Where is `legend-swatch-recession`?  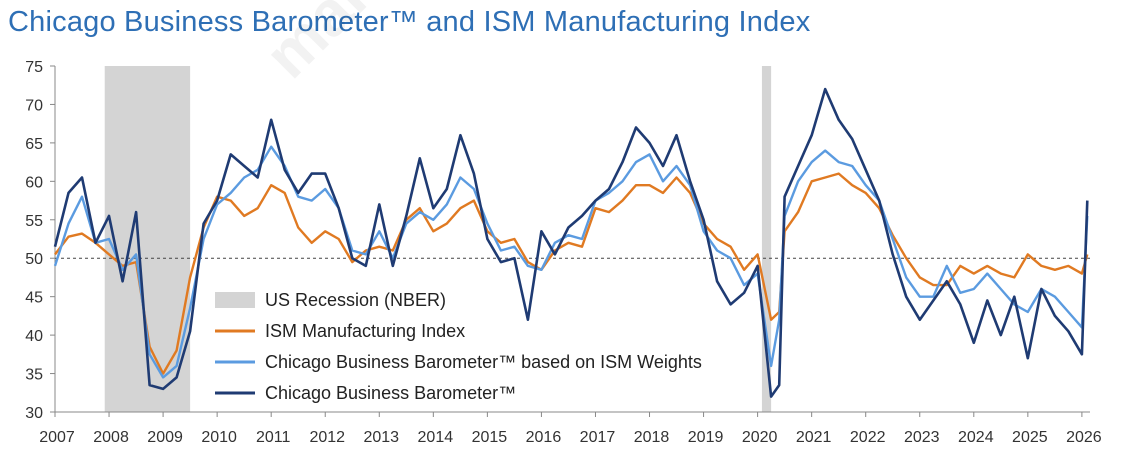 legend-swatch-recession is located at coordinates (235, 300).